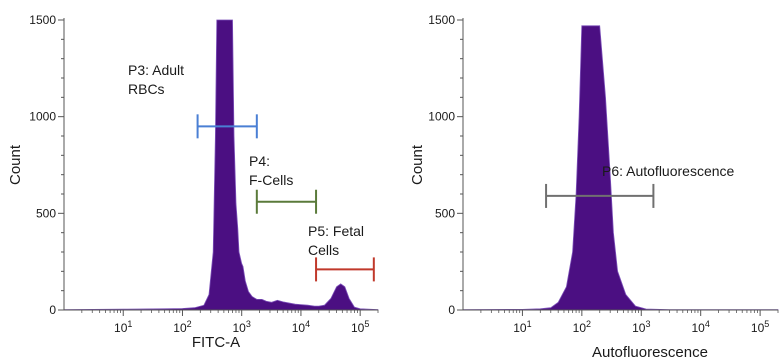 Image resolution: width=780 pixels, height=360 pixels. Describe the element at coordinates (156, 70) in the screenshot. I see `gate-label: P3: Adult` at that location.